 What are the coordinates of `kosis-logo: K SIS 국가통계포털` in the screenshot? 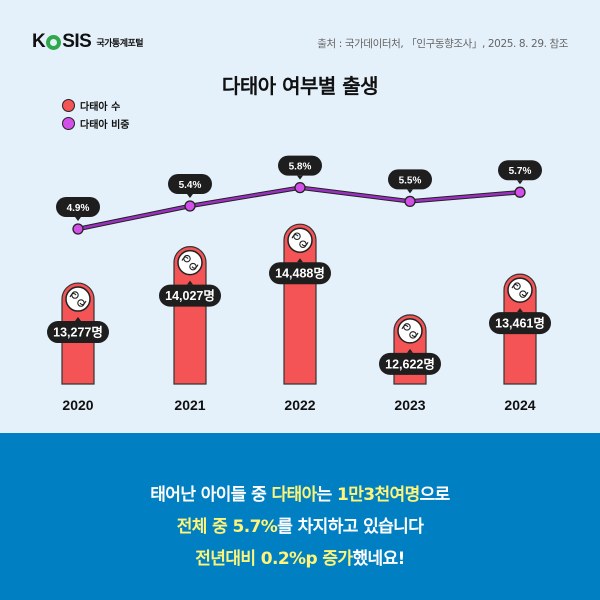 It's located at (88, 42).